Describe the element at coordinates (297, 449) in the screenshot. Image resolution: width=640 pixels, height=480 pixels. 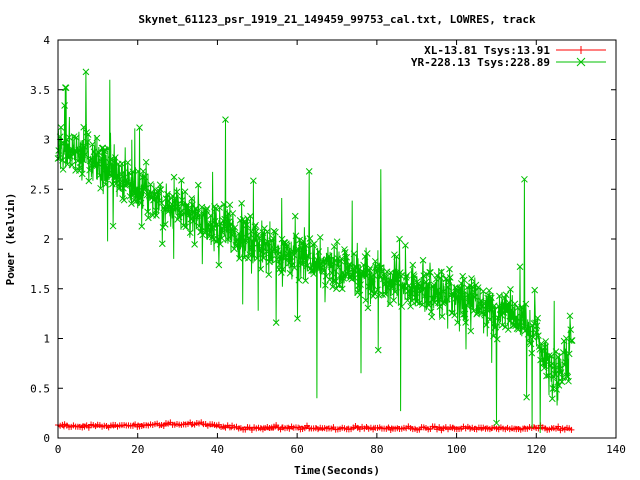
I see `x-tick-label: 60` at that location.